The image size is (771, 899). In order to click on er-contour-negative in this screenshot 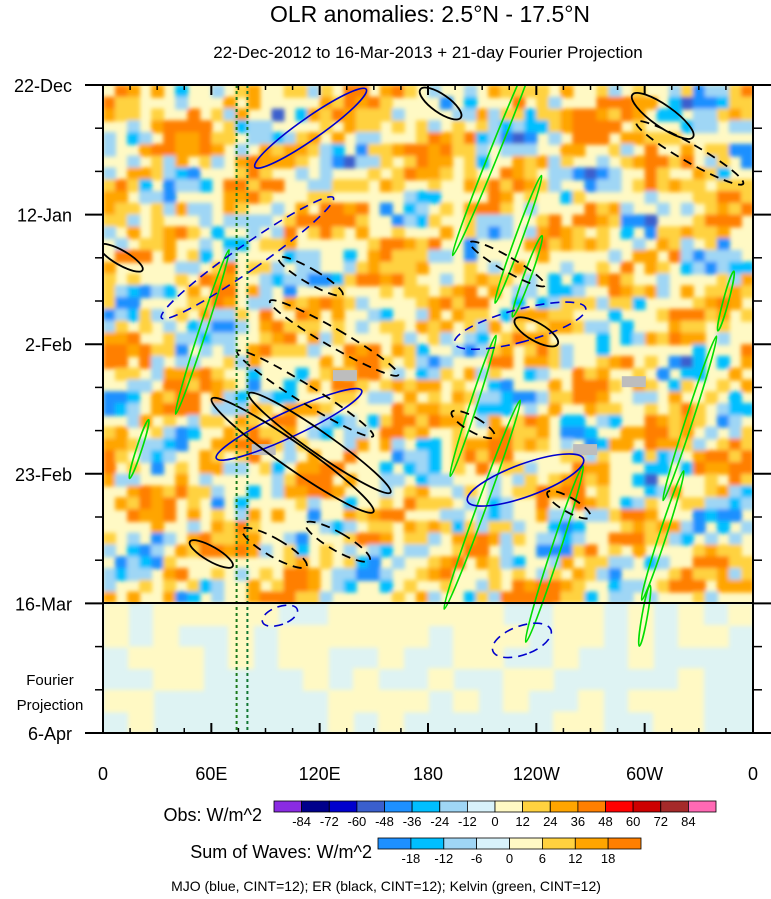, I will do `click(507, 264)`.